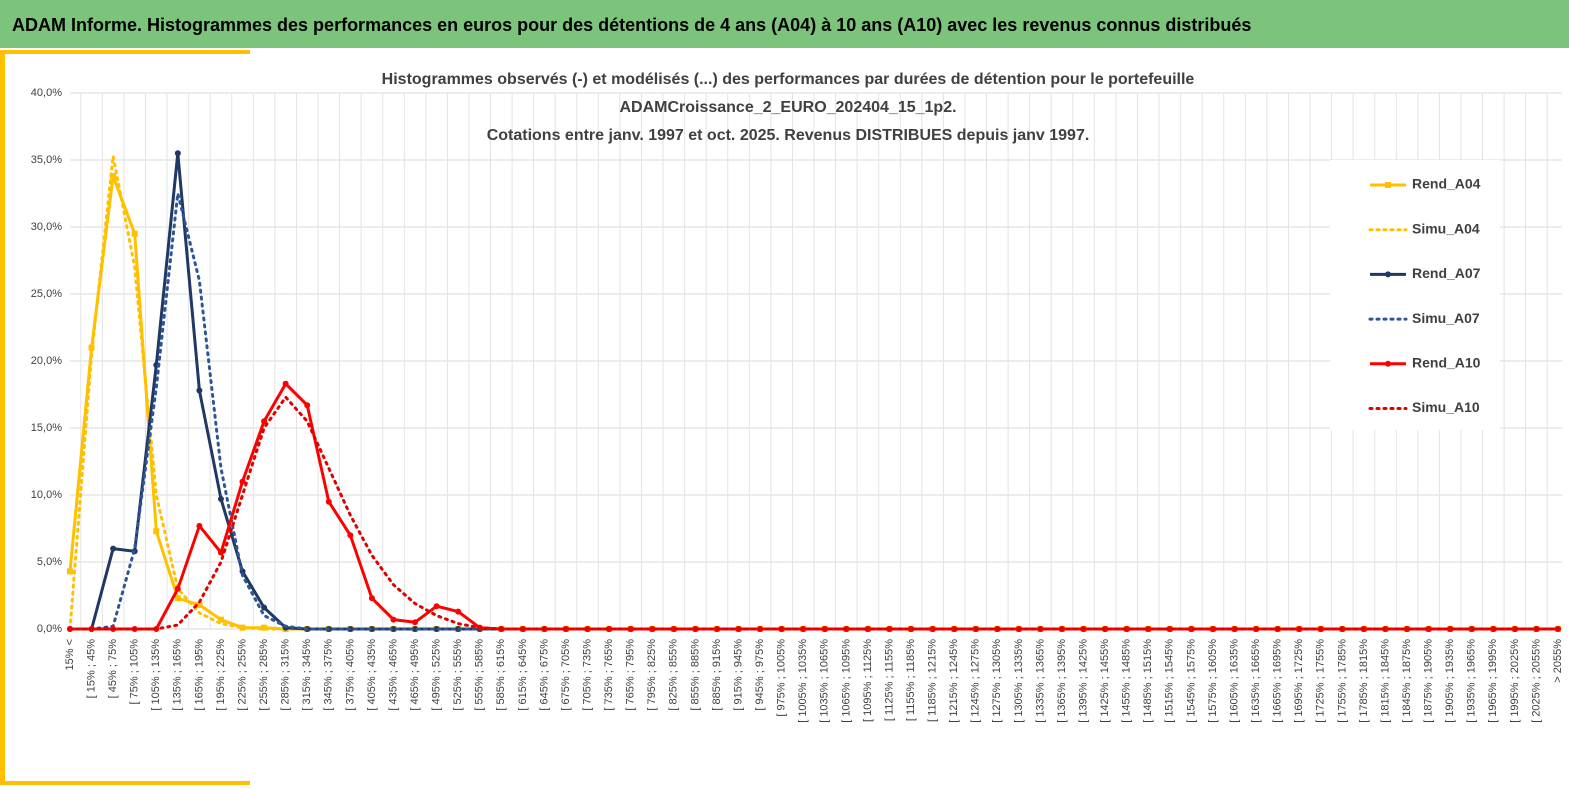 This screenshot has width=1569, height=789. What do you see at coordinates (1446, 184) in the screenshot?
I see `legend-label: Rend_A04` at bounding box center [1446, 184].